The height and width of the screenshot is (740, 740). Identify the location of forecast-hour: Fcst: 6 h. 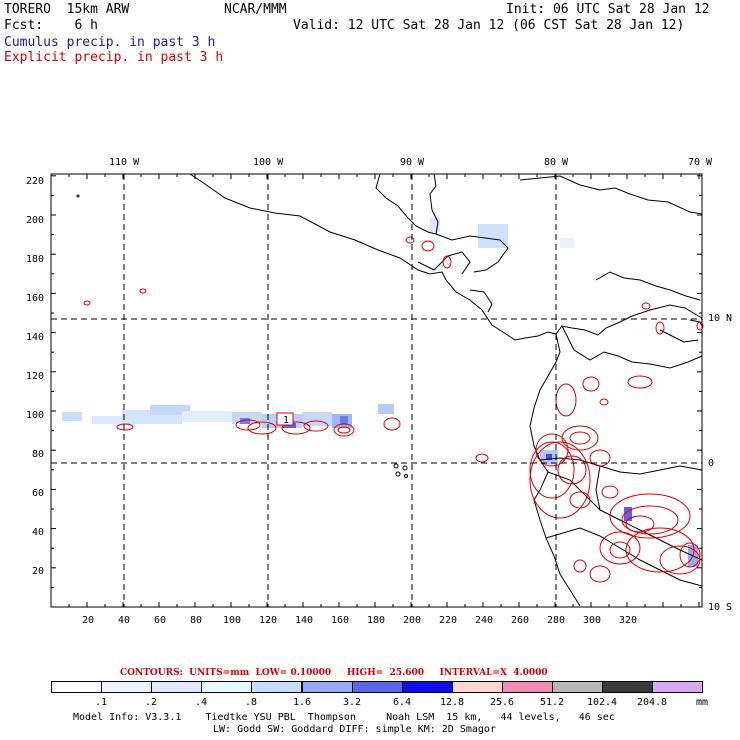
(51, 25).